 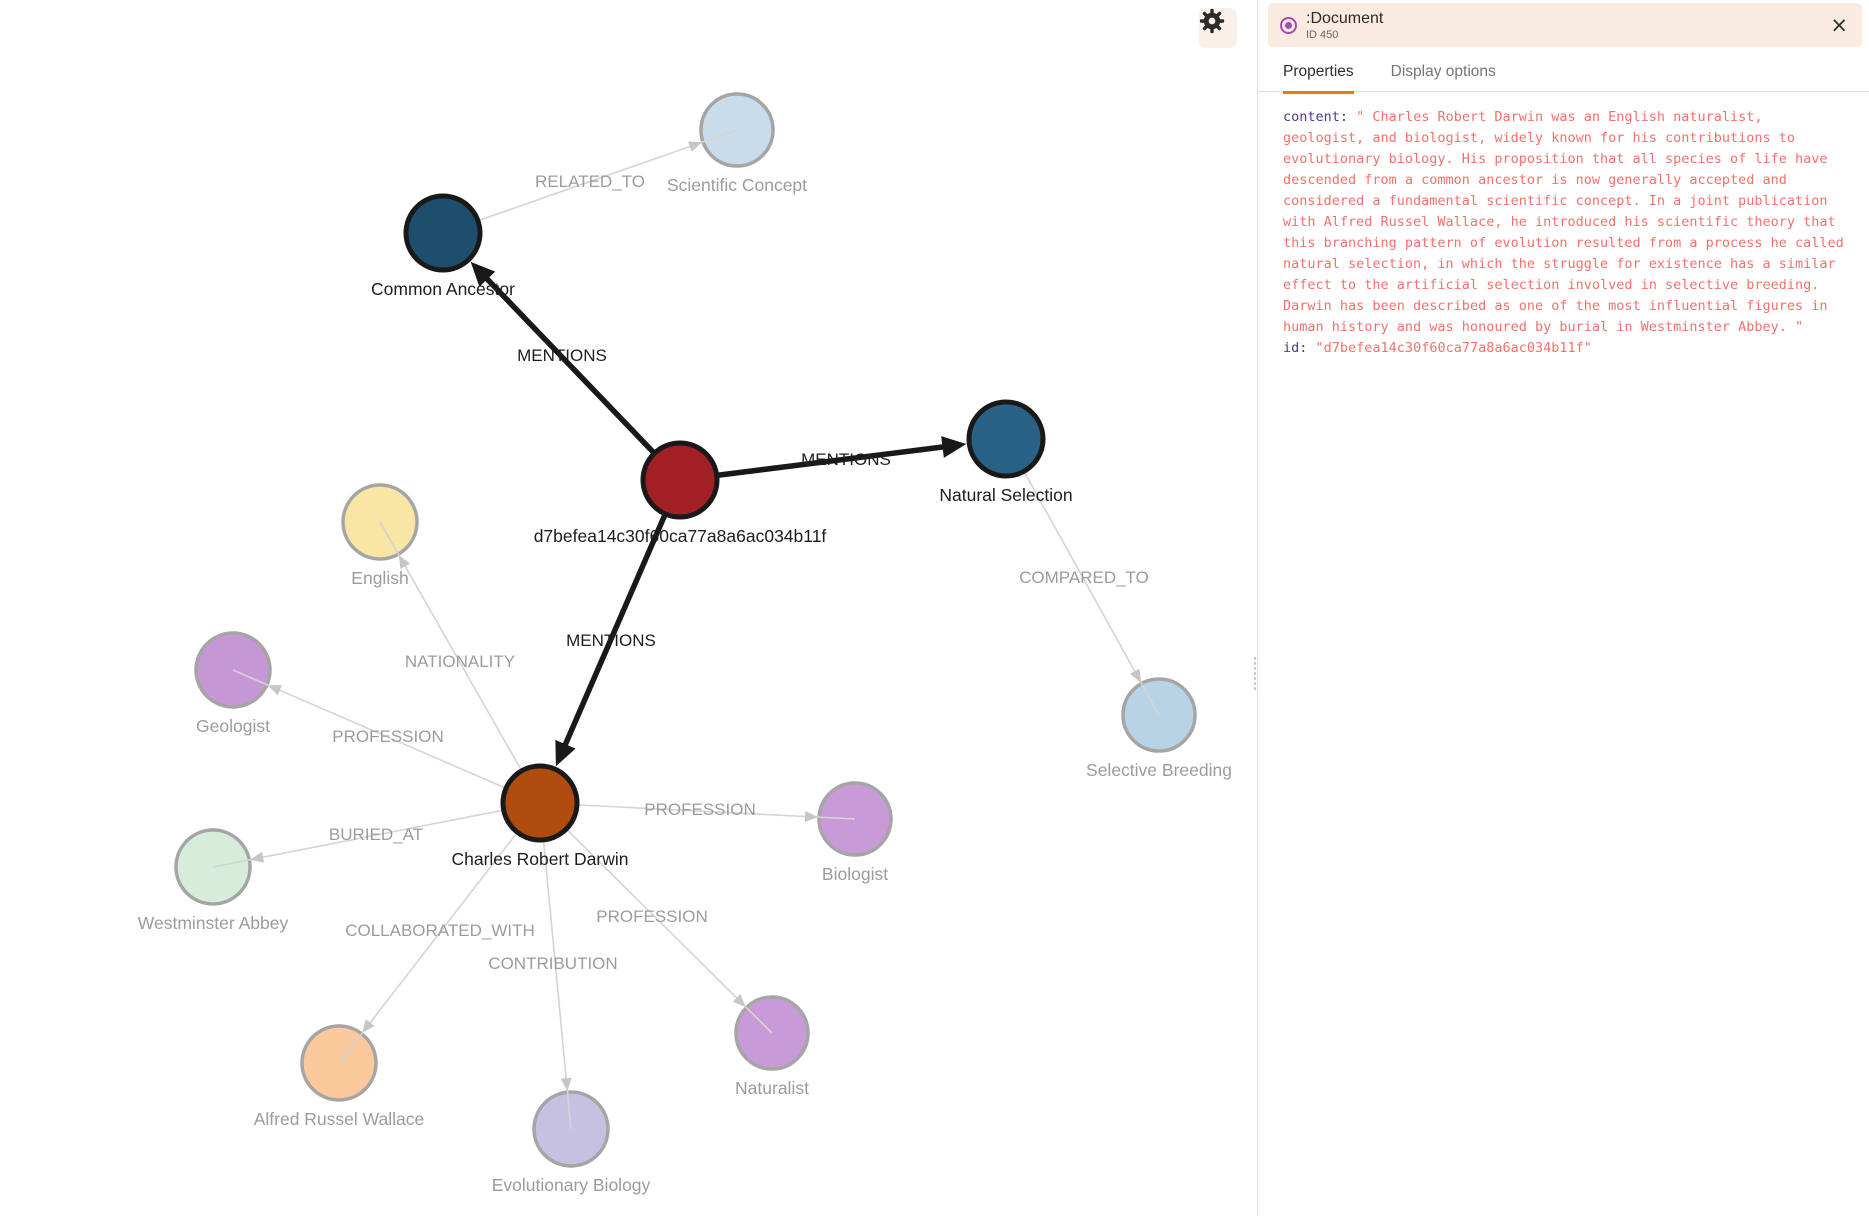 I want to click on panel-tabs: Properties Display options, so click(x=1563, y=69).